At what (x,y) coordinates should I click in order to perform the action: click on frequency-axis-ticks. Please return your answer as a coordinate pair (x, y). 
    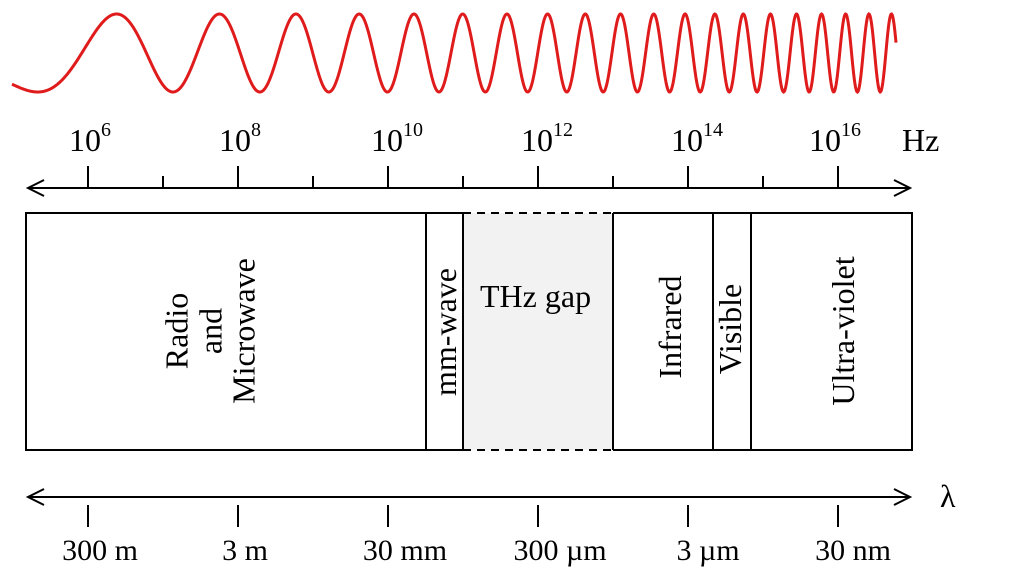
    Looking at the image, I should click on (463, 177).